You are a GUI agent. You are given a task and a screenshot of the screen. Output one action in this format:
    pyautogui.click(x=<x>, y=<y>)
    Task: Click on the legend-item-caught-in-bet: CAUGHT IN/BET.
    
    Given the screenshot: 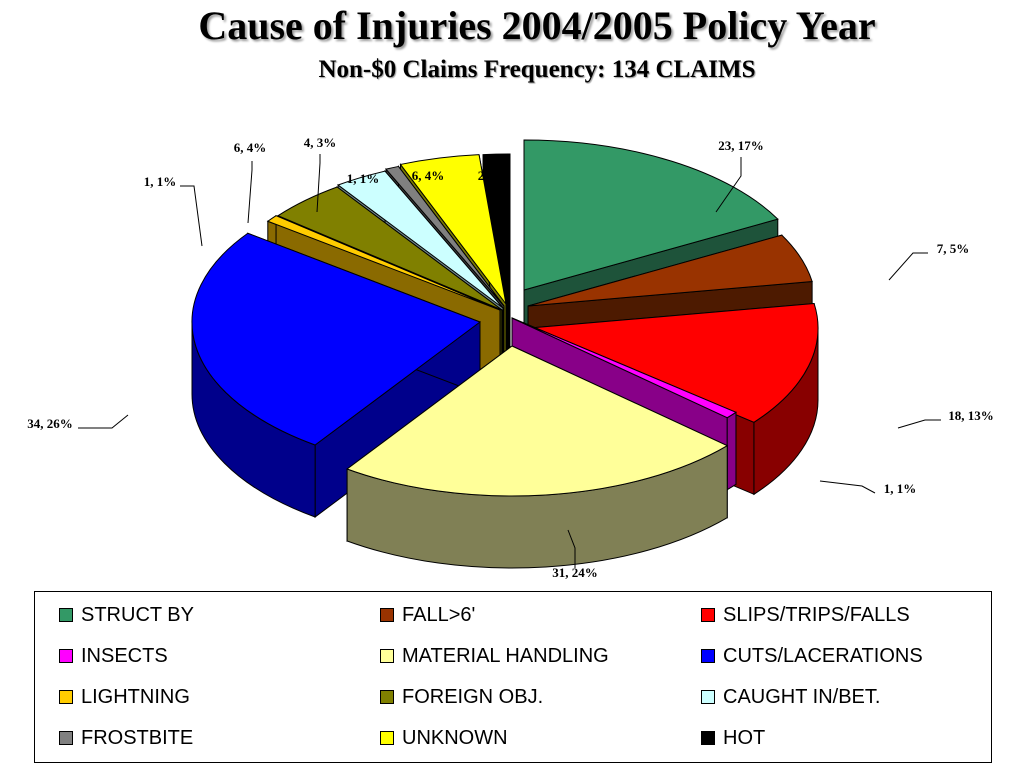 What is the action you would take?
    pyautogui.click(x=790, y=697)
    